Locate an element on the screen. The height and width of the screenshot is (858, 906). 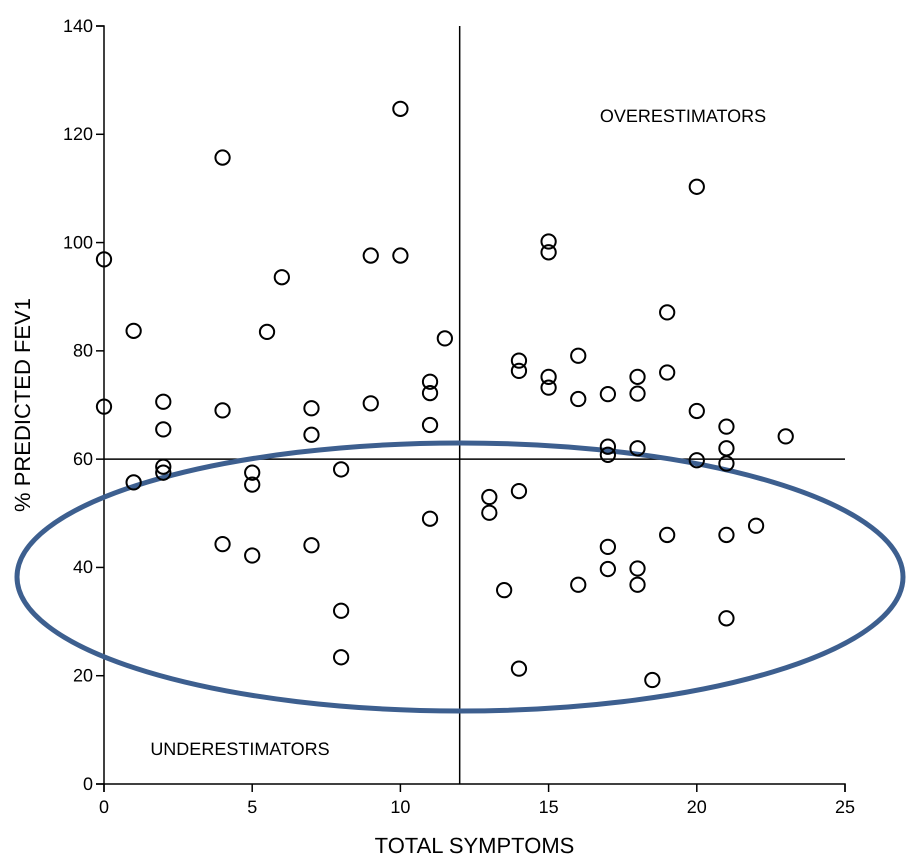
x-tick-label: 15 is located at coordinates (548, 807).